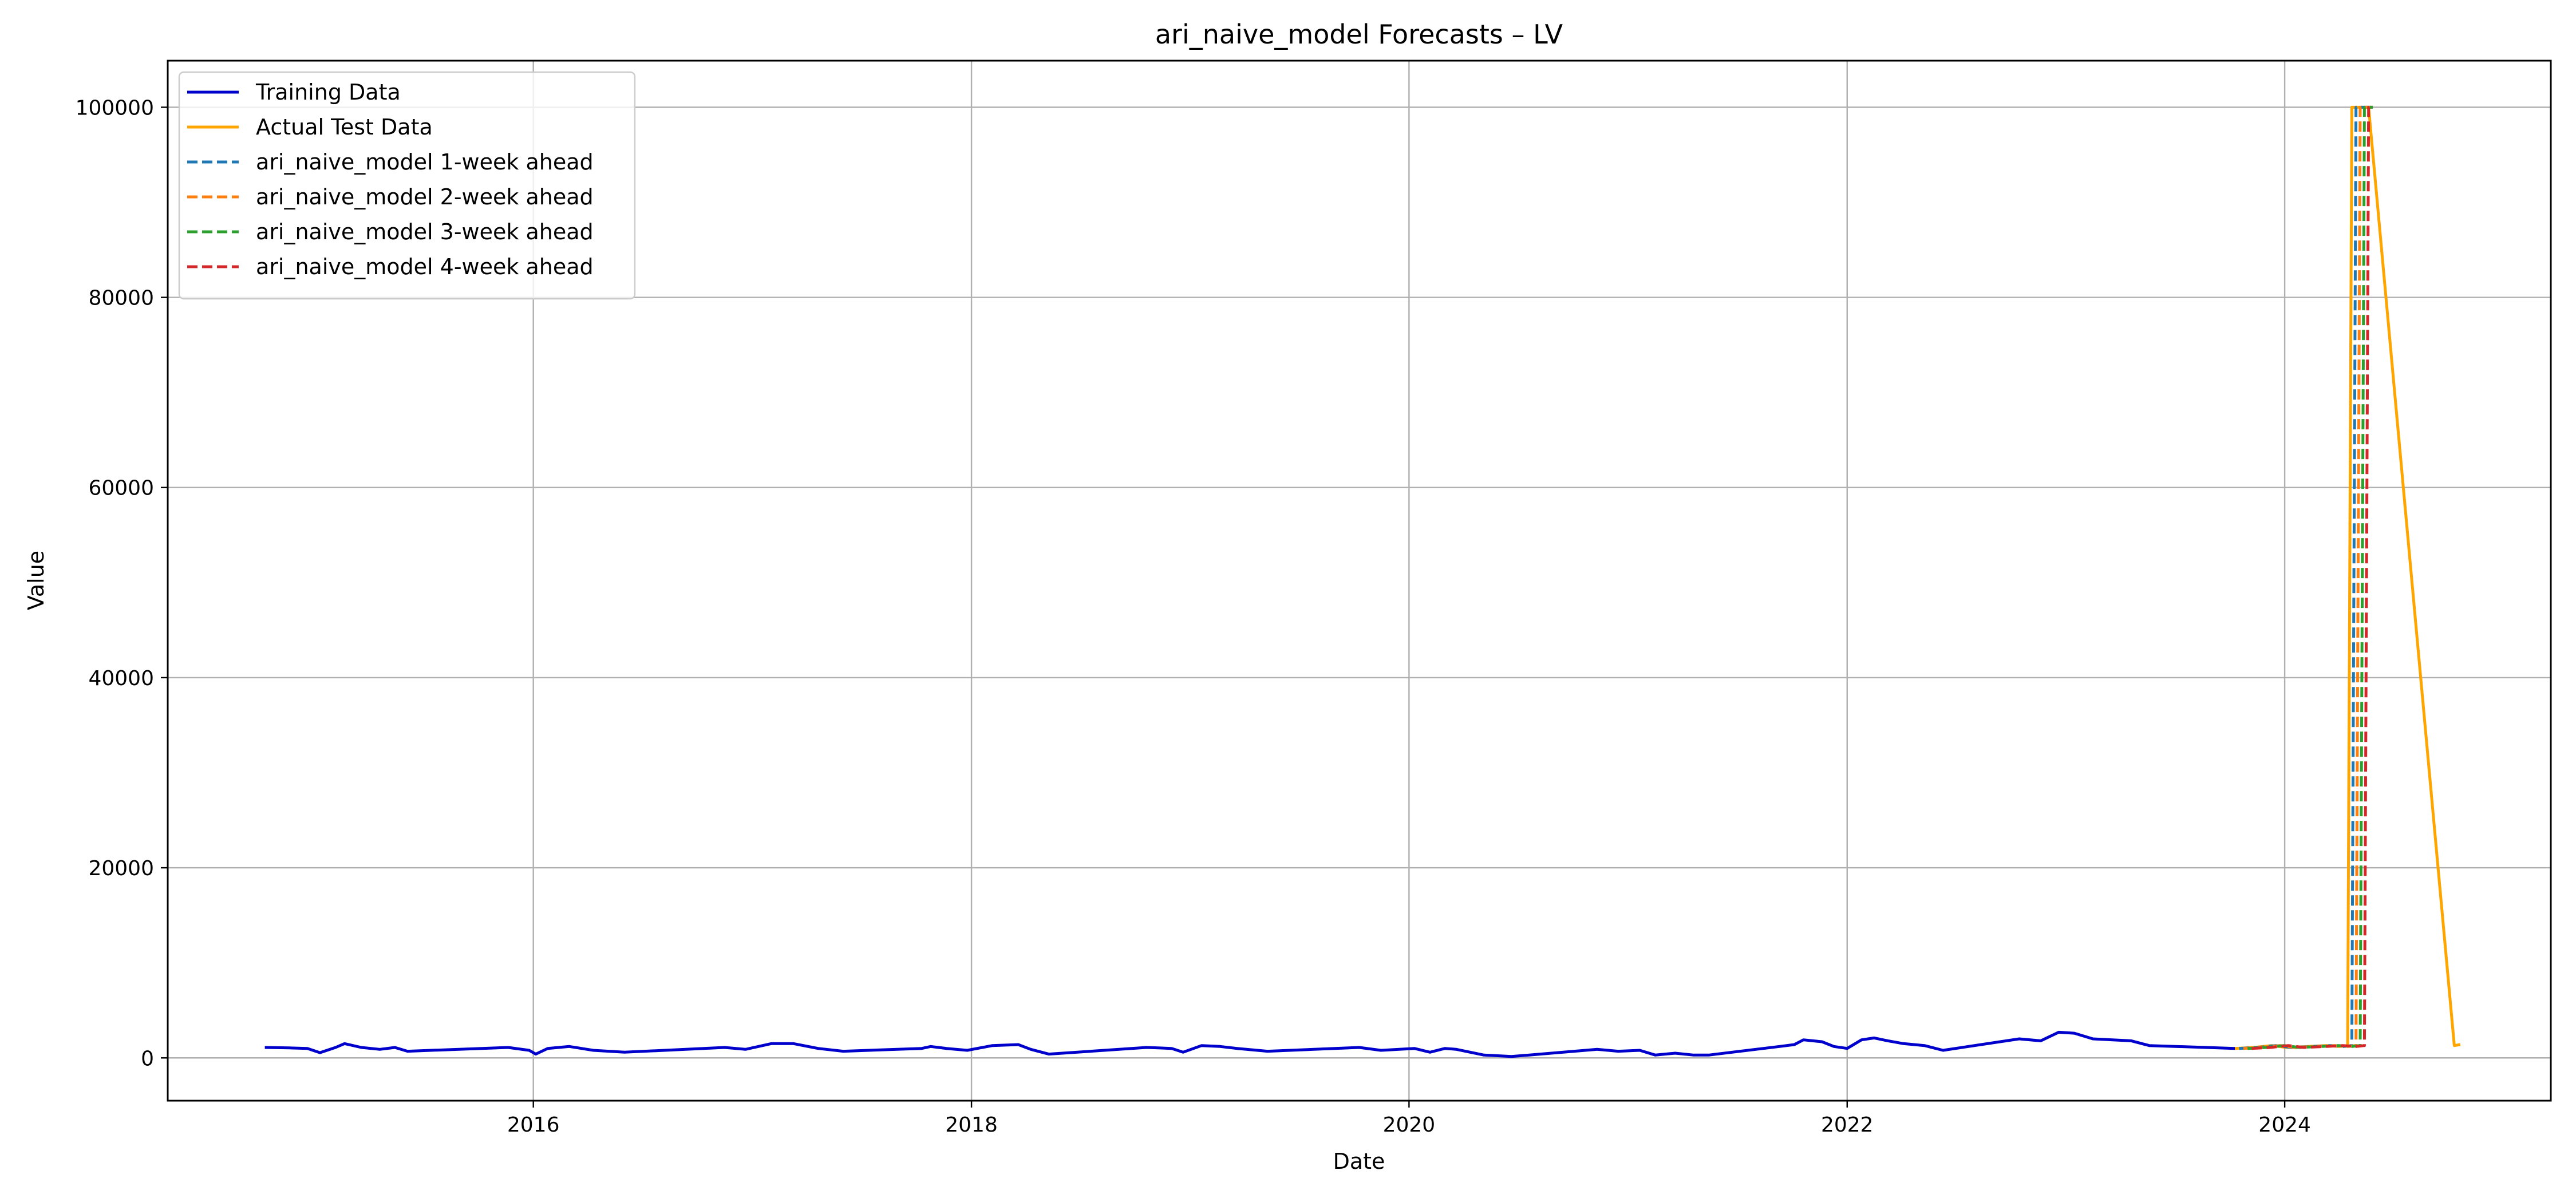 The height and width of the screenshot is (1202, 2576). Describe the element at coordinates (425, 162) in the screenshot. I see `legend-label: ari_naive_model 1-week ahead` at that location.